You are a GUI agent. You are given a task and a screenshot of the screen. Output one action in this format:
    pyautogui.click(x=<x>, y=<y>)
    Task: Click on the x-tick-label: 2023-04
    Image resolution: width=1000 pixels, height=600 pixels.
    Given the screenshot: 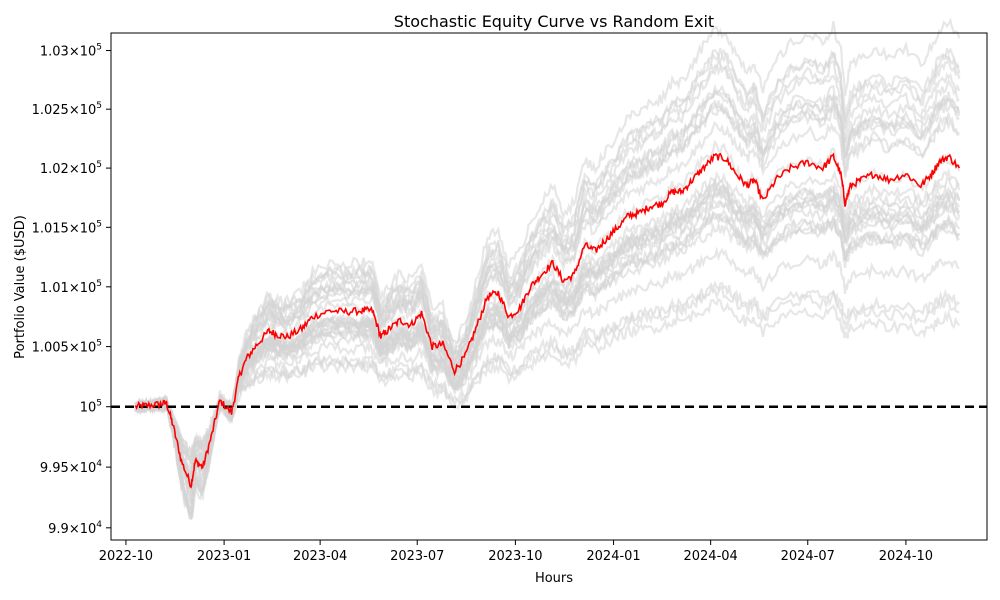 What is the action you would take?
    pyautogui.click(x=320, y=556)
    